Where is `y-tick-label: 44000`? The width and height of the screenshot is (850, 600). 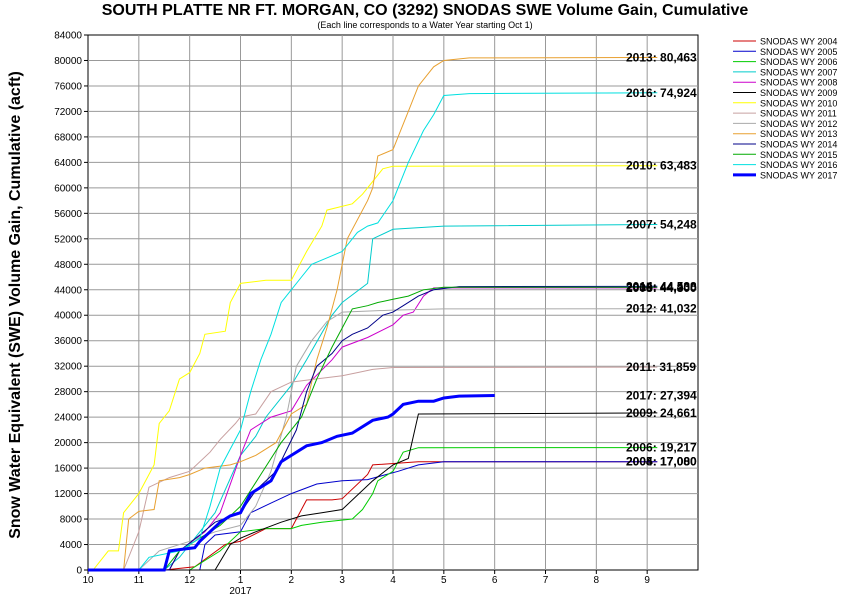
y-tick-label: 44000 is located at coordinates (68, 290).